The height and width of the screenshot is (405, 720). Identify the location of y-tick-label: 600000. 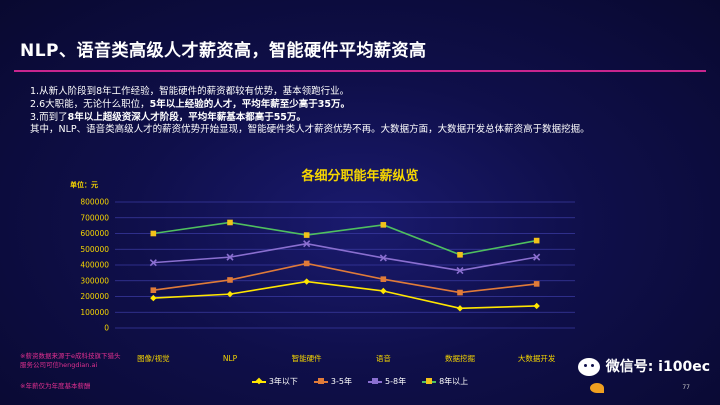
(94, 233).